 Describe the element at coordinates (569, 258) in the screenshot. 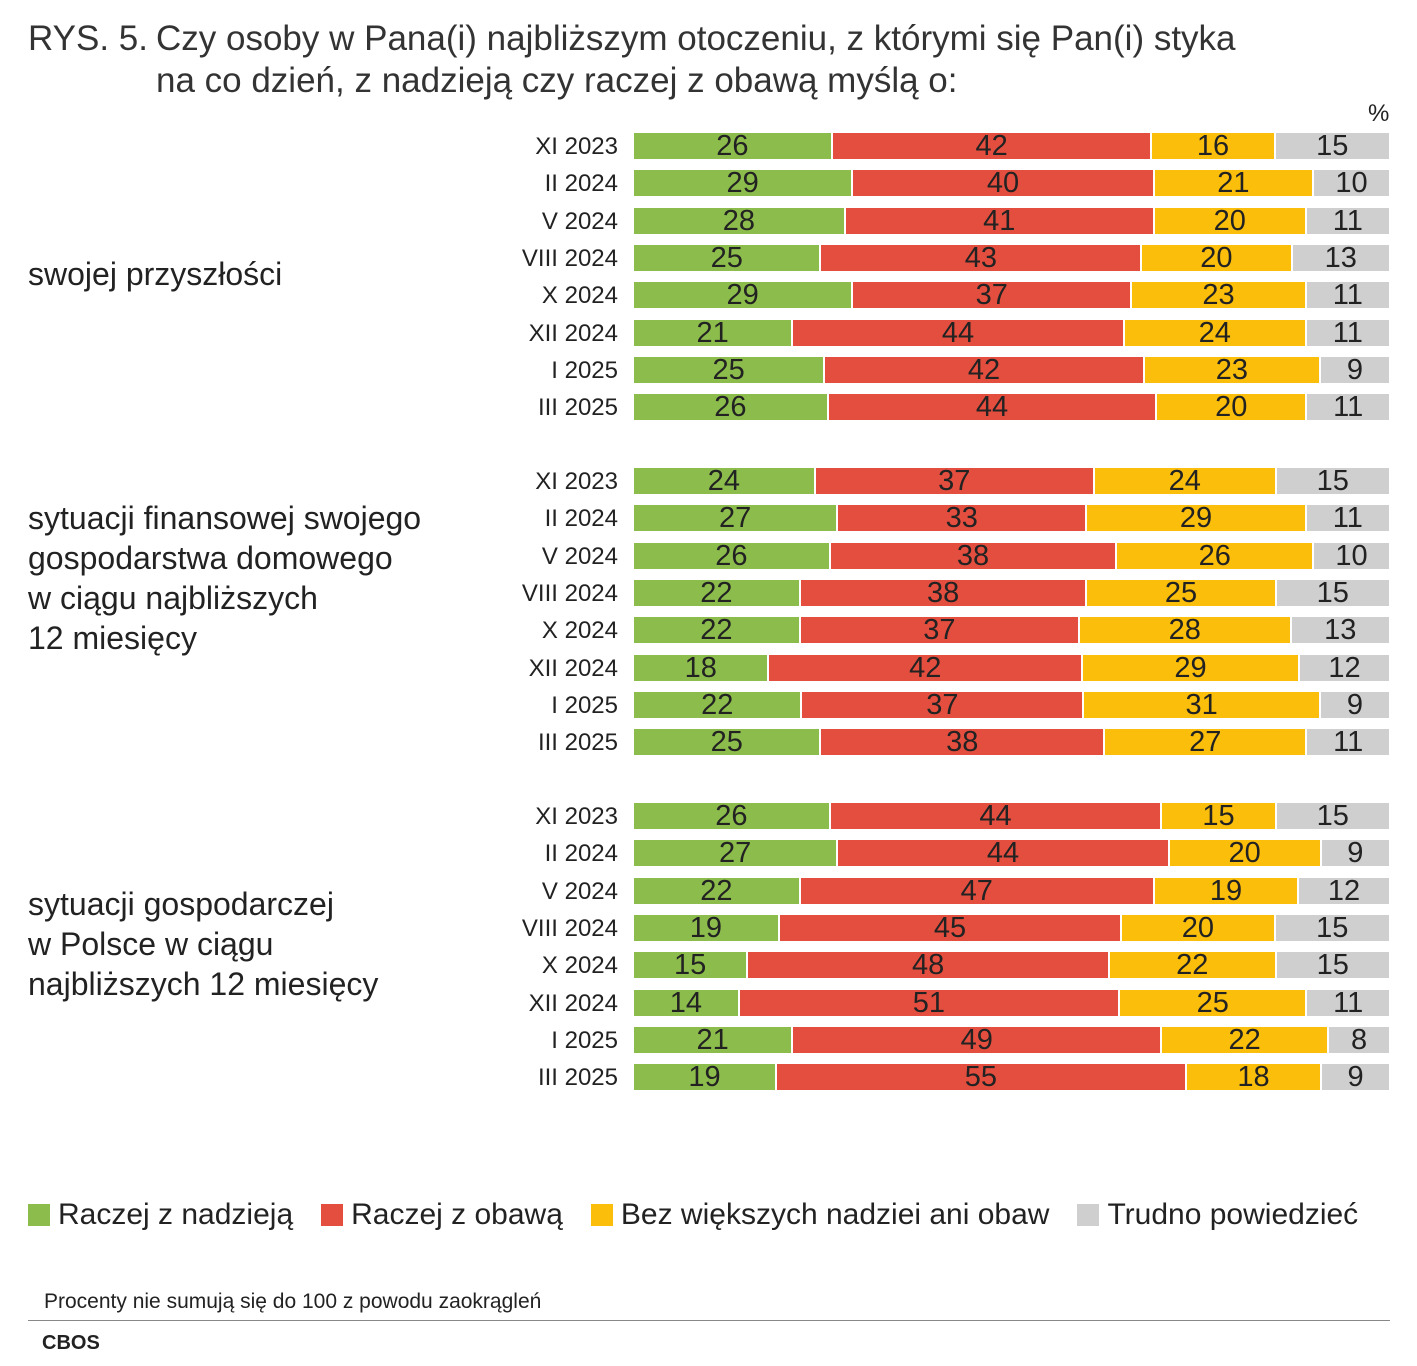

I see `row-label: VIII 2024` at that location.